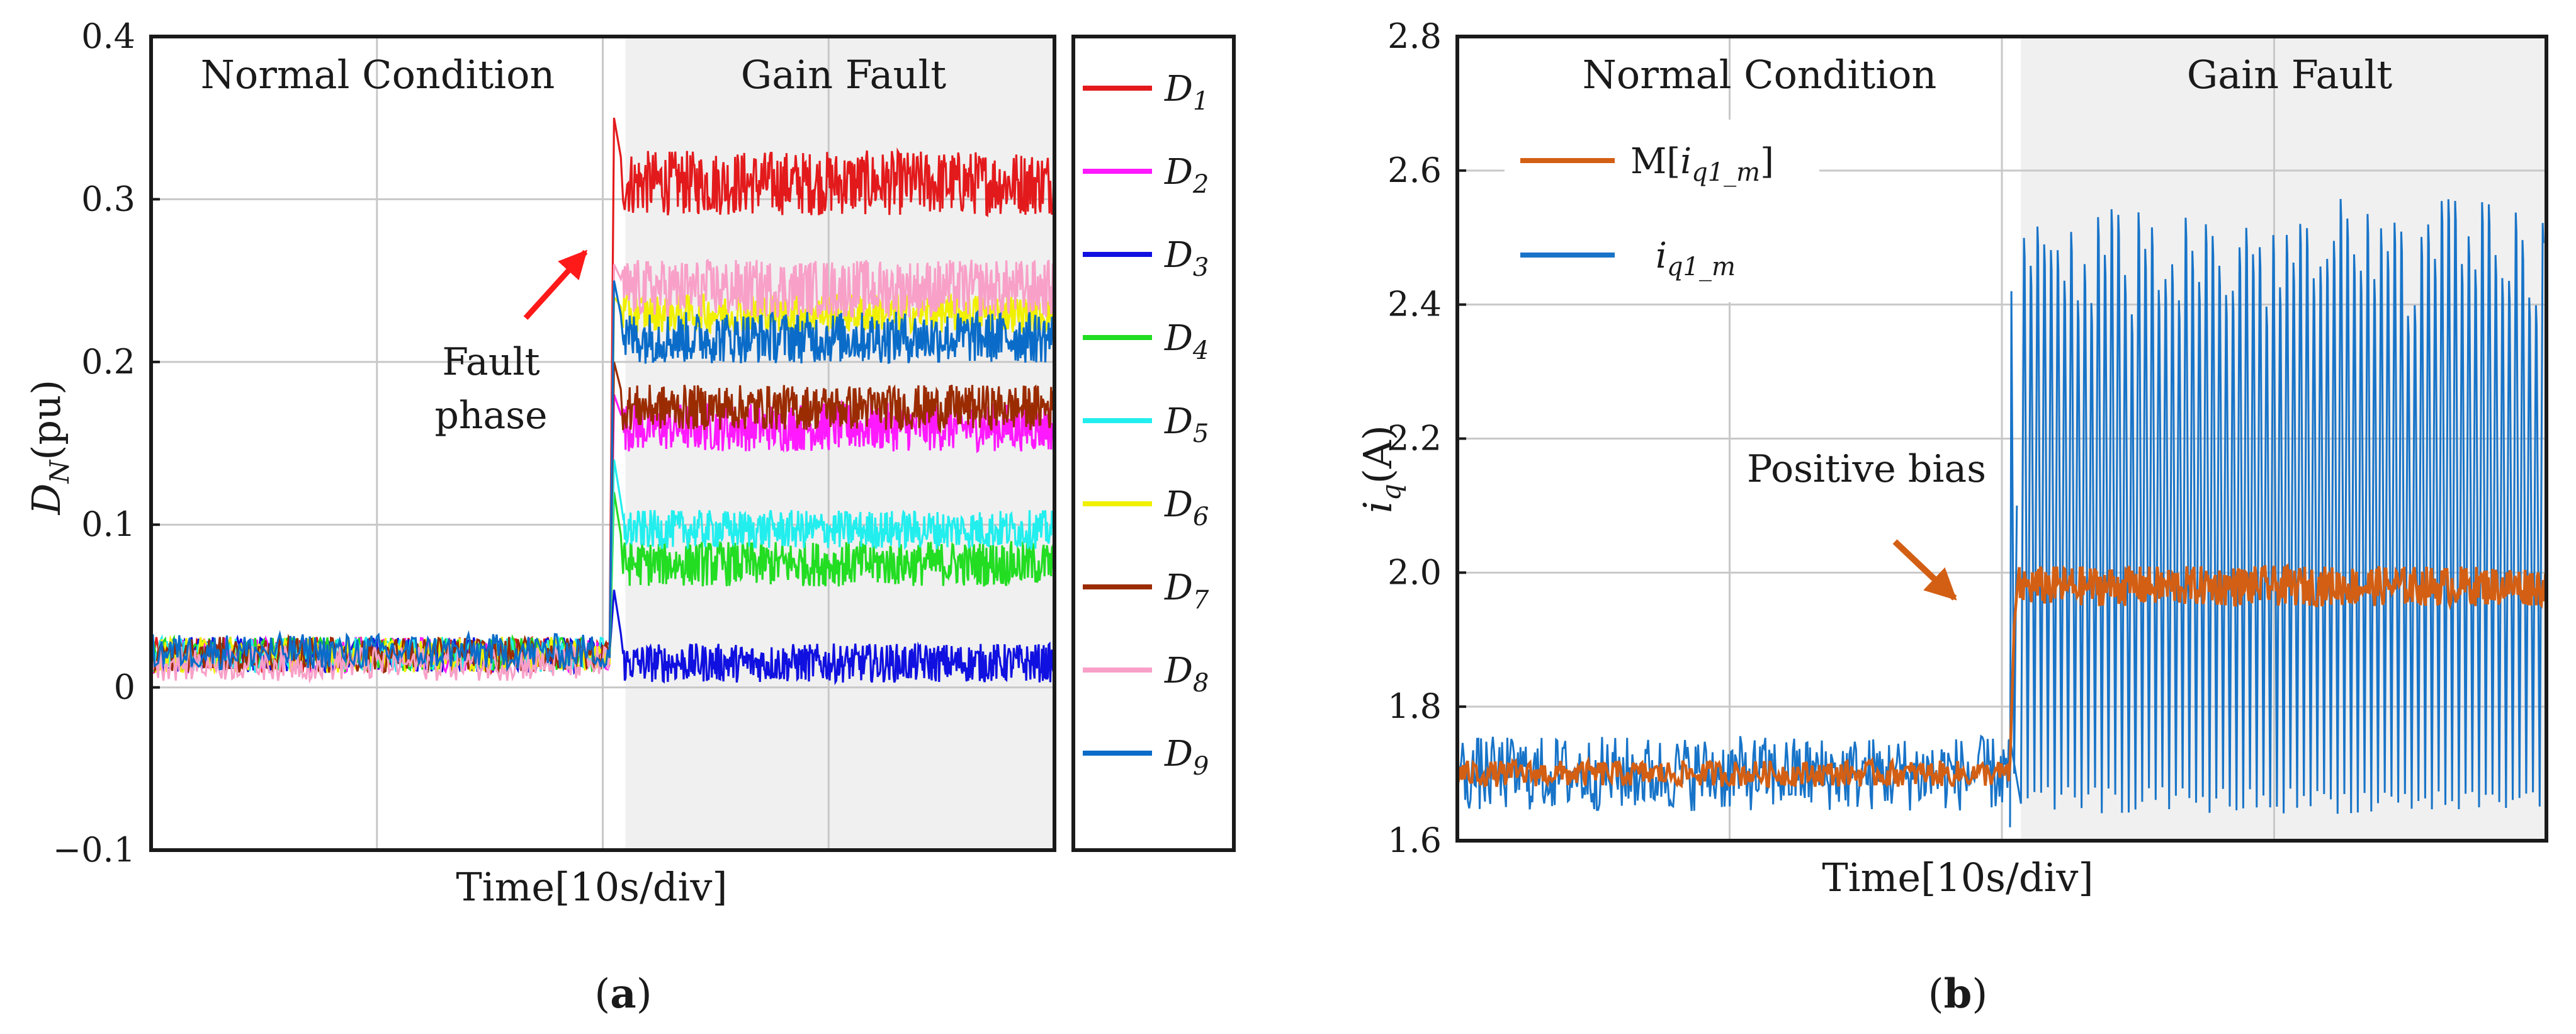 This screenshot has height=1034, width=2576. Describe the element at coordinates (1414, 438) in the screenshot. I see `y-tick-label: 2.2` at that location.